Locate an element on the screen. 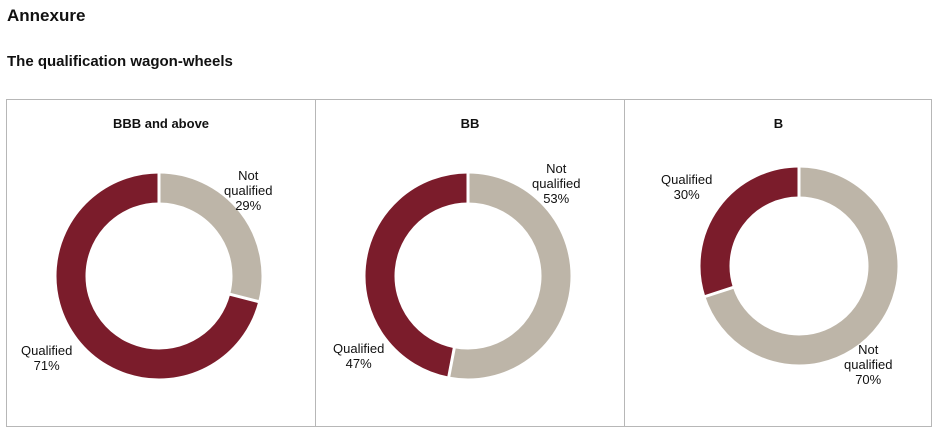  slice-label-not-qualified: Not qualified 70% is located at coordinates (868, 364).